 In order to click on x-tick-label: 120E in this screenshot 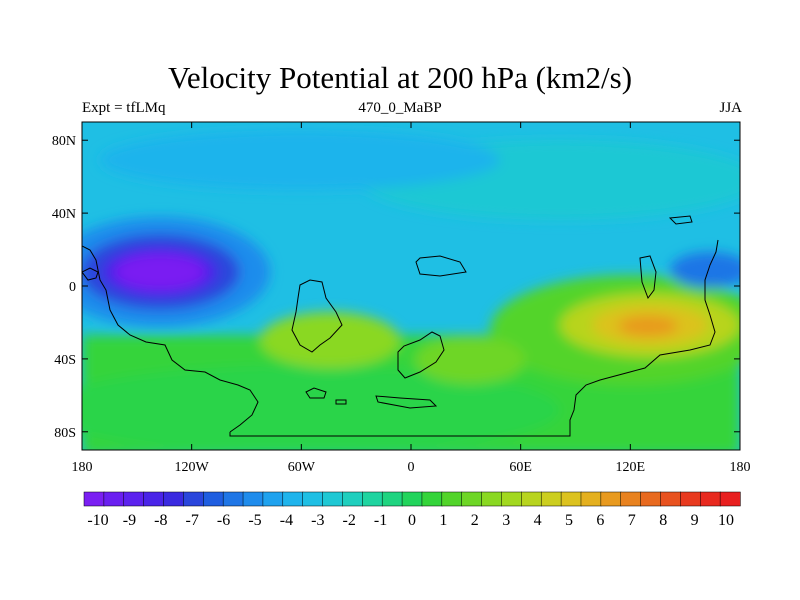, I will do `click(631, 467)`.